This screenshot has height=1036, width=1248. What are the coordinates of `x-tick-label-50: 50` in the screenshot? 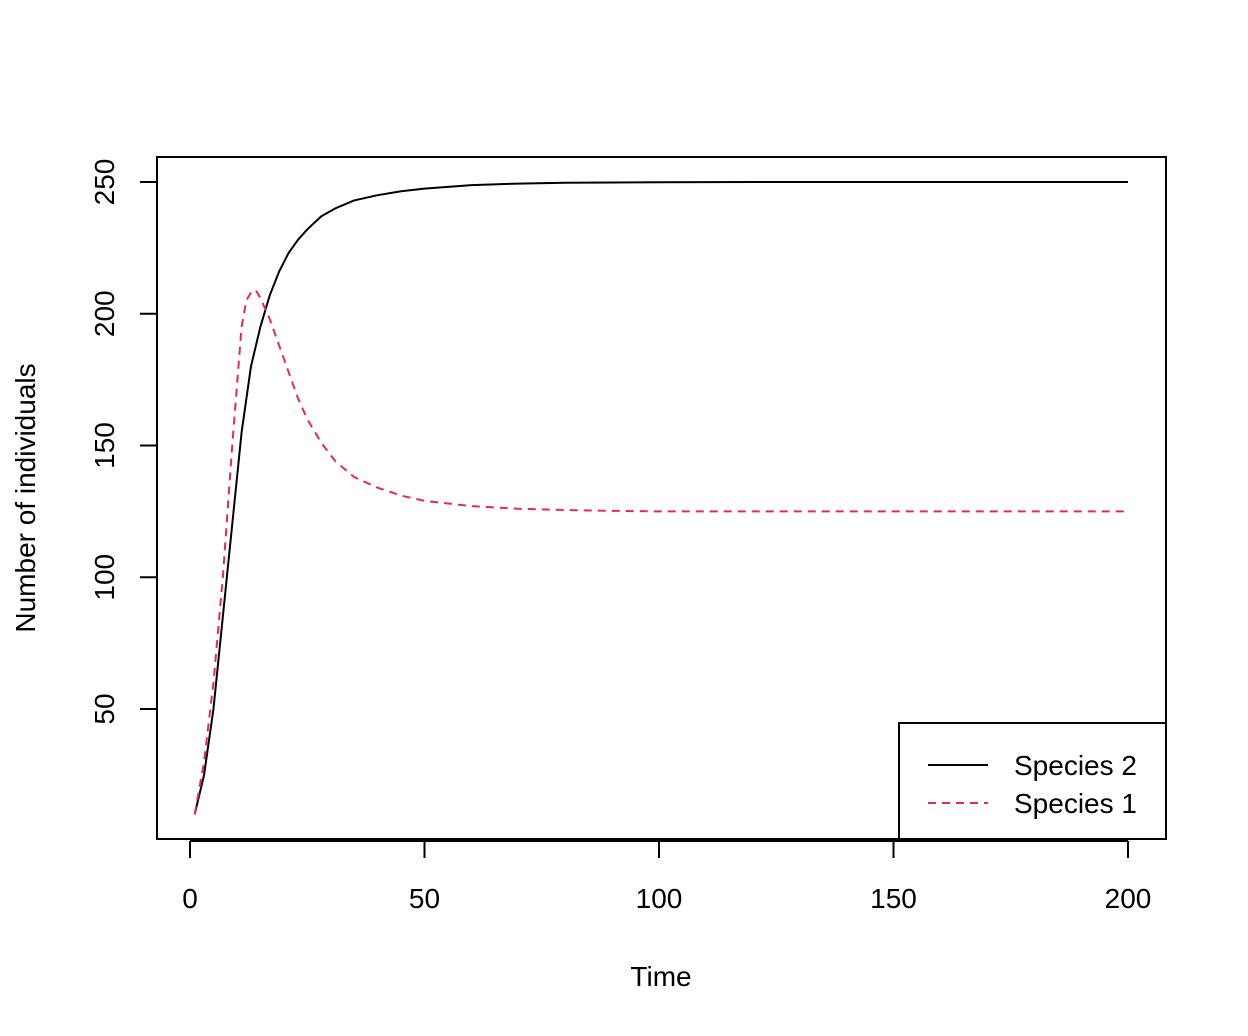 It's located at (424, 898).